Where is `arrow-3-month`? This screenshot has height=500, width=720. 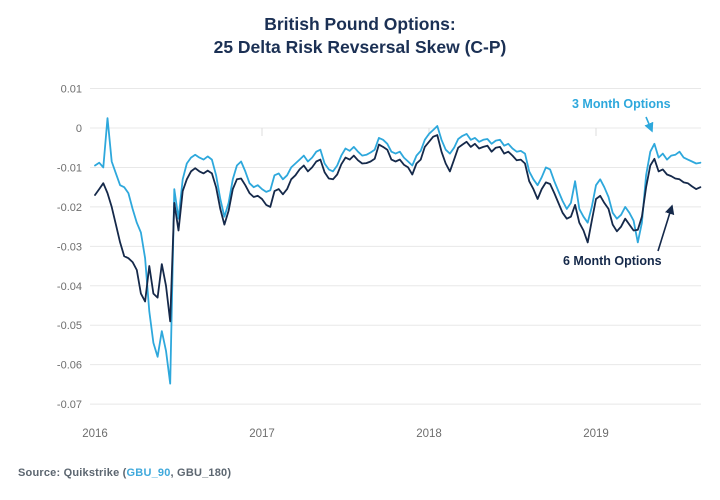
arrow-3-month is located at coordinates (649, 124).